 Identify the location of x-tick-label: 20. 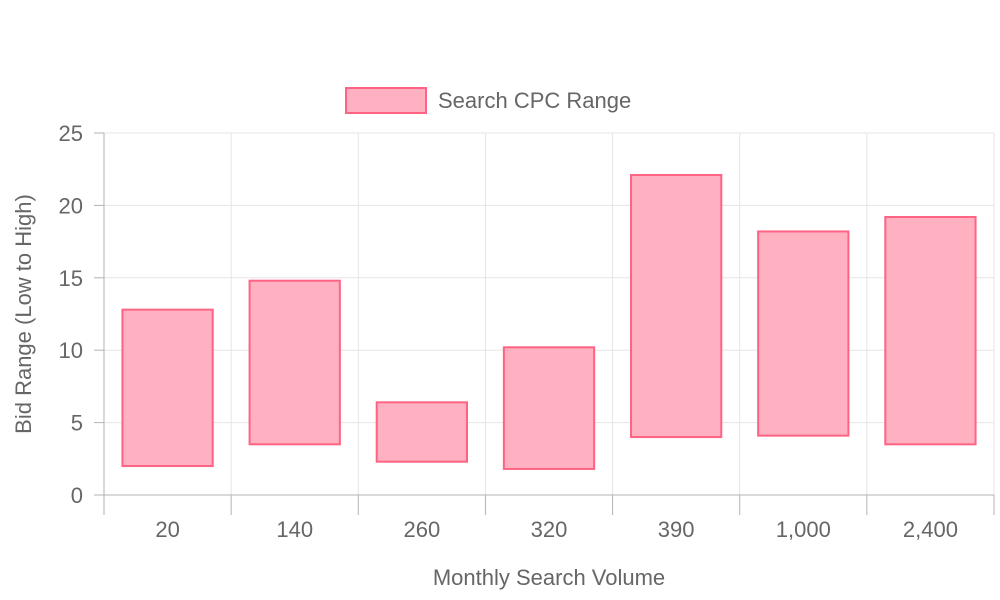
(167, 529).